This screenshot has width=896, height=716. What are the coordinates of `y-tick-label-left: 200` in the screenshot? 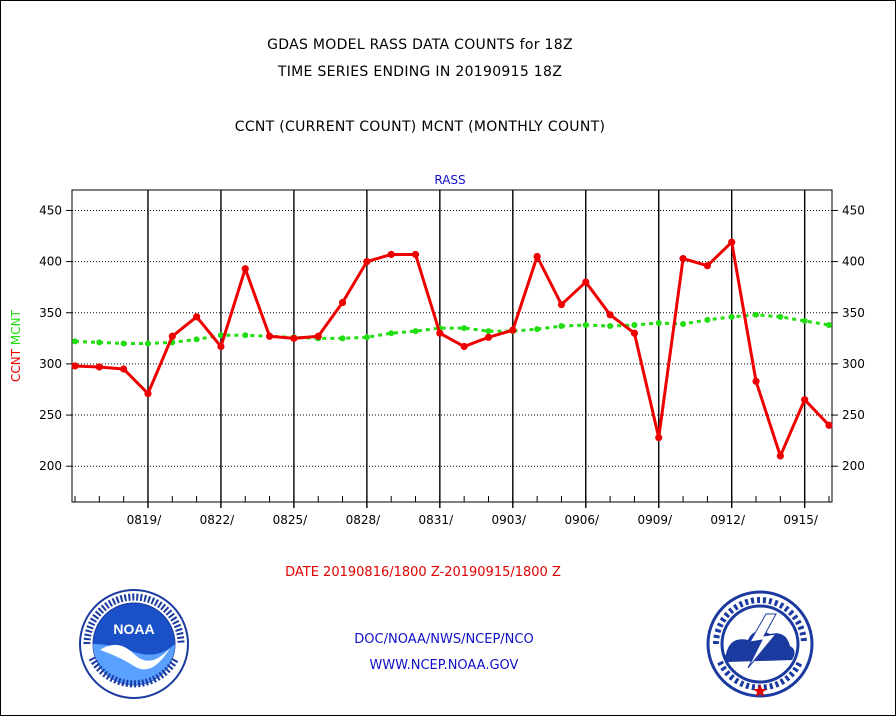 It's located at (50, 466).